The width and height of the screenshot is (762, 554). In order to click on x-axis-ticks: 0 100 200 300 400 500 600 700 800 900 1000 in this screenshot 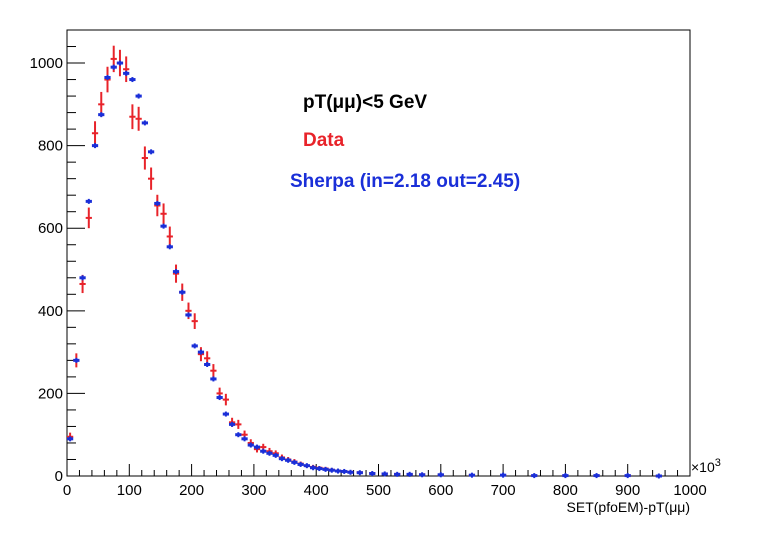, I will do `click(385, 481)`.